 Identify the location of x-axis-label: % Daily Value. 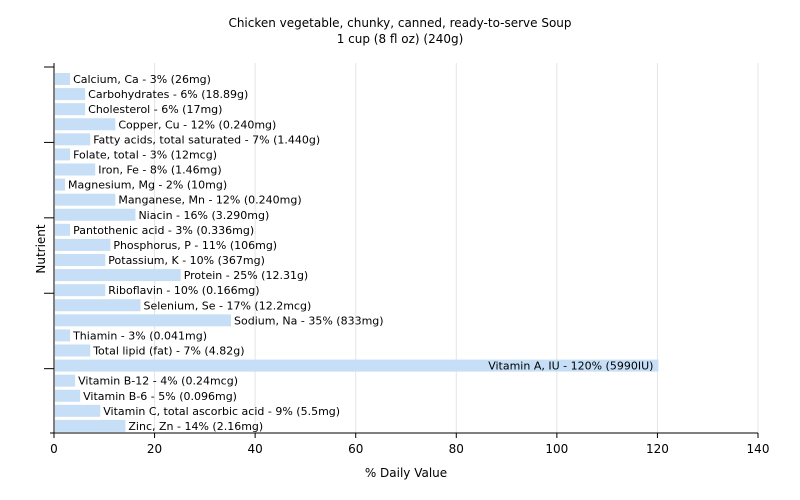
(406, 473).